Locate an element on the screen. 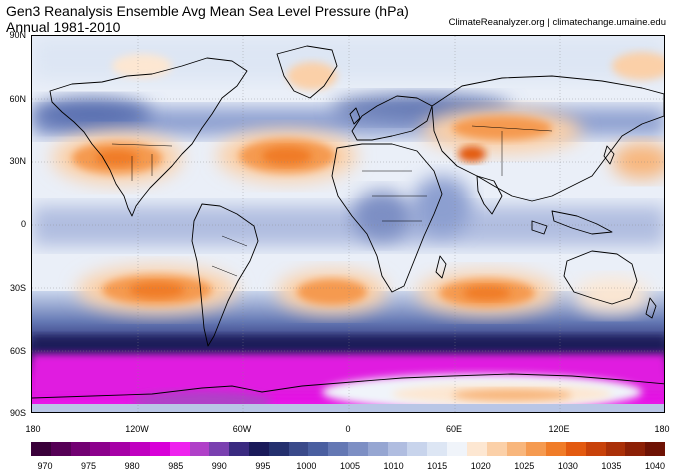 This screenshot has height=475, width=676. lat-label-60s: 60S is located at coordinates (17, 351).